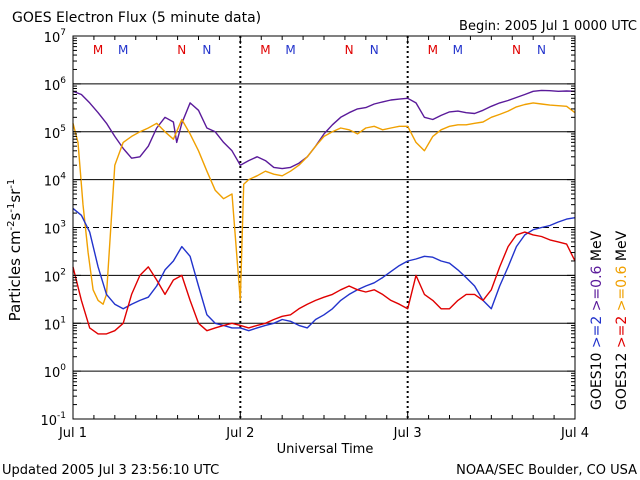 This screenshot has width=640, height=480. What do you see at coordinates (11, 225) in the screenshot?
I see `y-axis-label-exp: -2` at bounding box center [11, 225].